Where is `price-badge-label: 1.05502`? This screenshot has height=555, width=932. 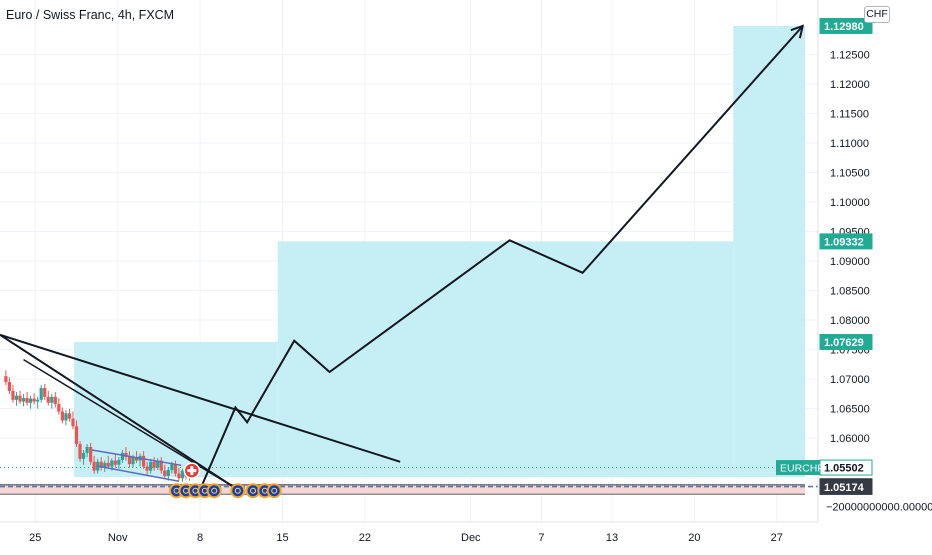 price-badge-label: 1.05502 is located at coordinates (844, 469).